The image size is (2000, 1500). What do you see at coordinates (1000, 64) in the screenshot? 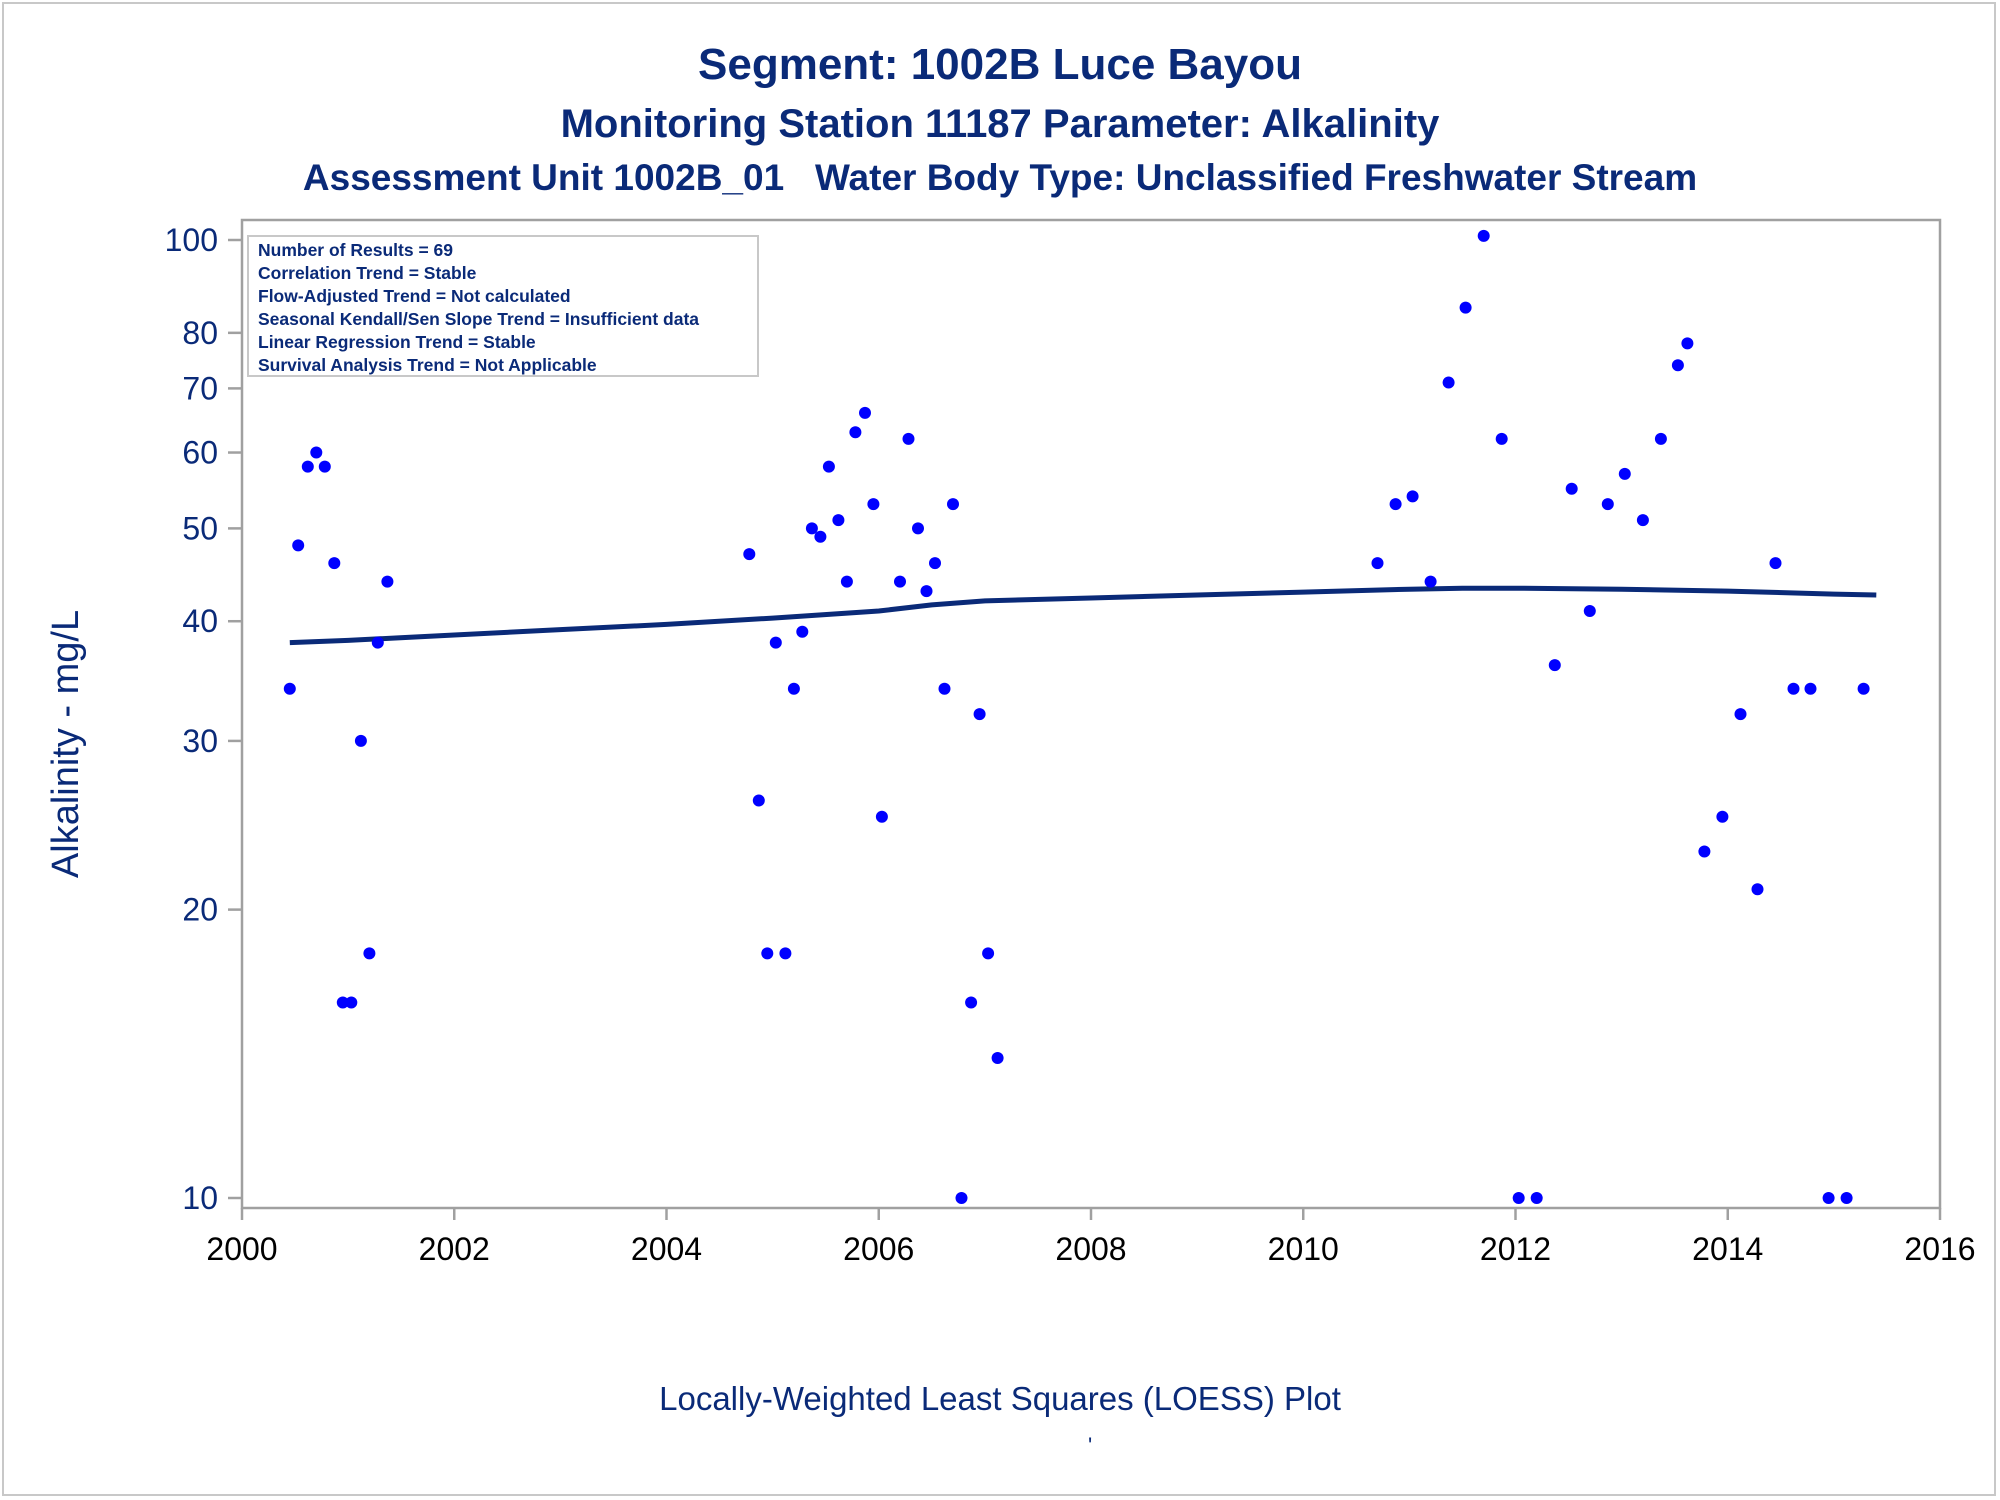
I see `chart-title: Segment: 1002B Luce Bayou` at bounding box center [1000, 64].